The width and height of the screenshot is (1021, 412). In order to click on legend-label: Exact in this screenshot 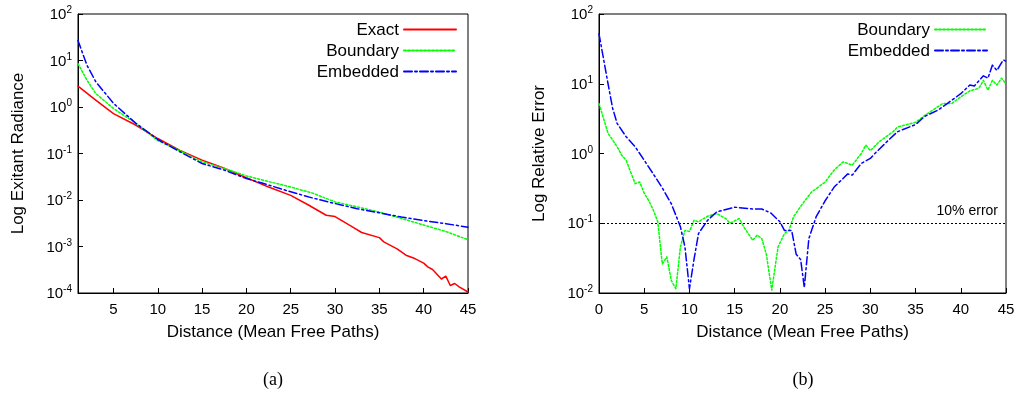, I will do `click(378, 29)`.